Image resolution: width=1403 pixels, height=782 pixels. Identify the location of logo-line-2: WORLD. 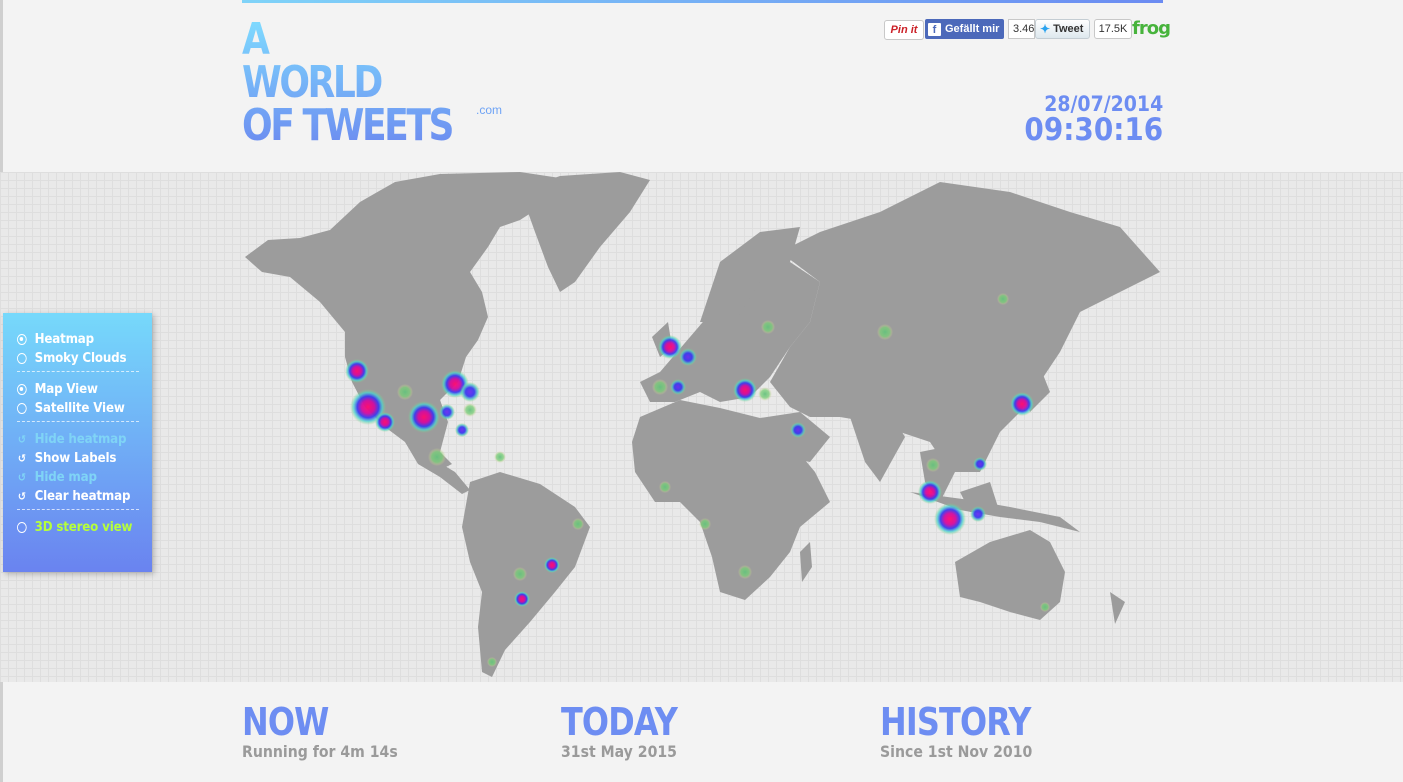
(311, 82).